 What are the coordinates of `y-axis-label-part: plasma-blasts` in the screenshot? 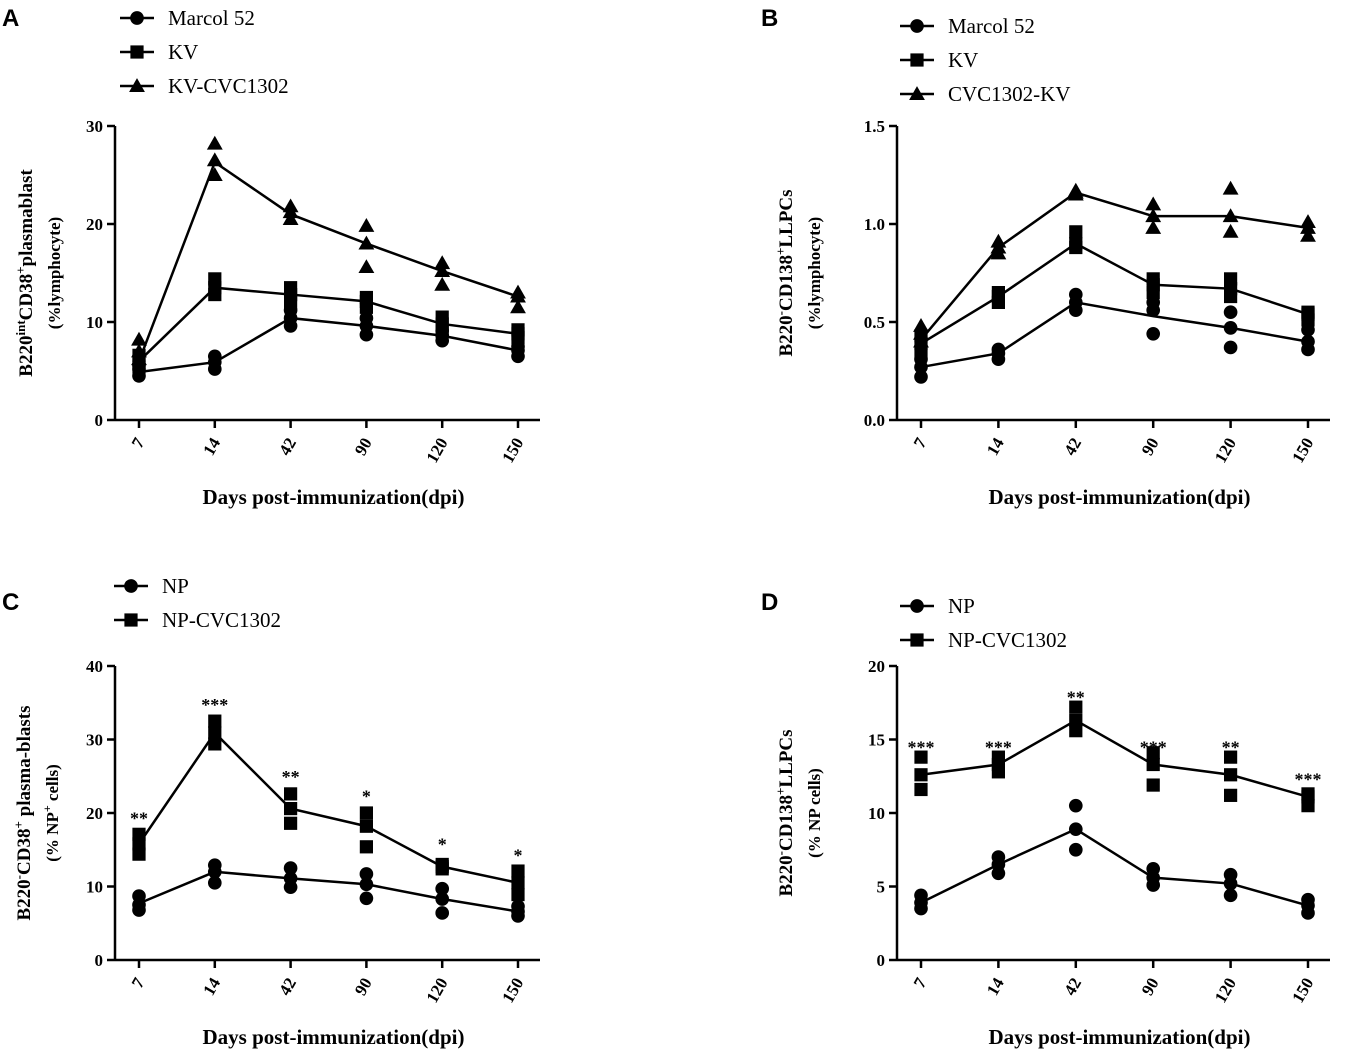 It's located at (24, 763).